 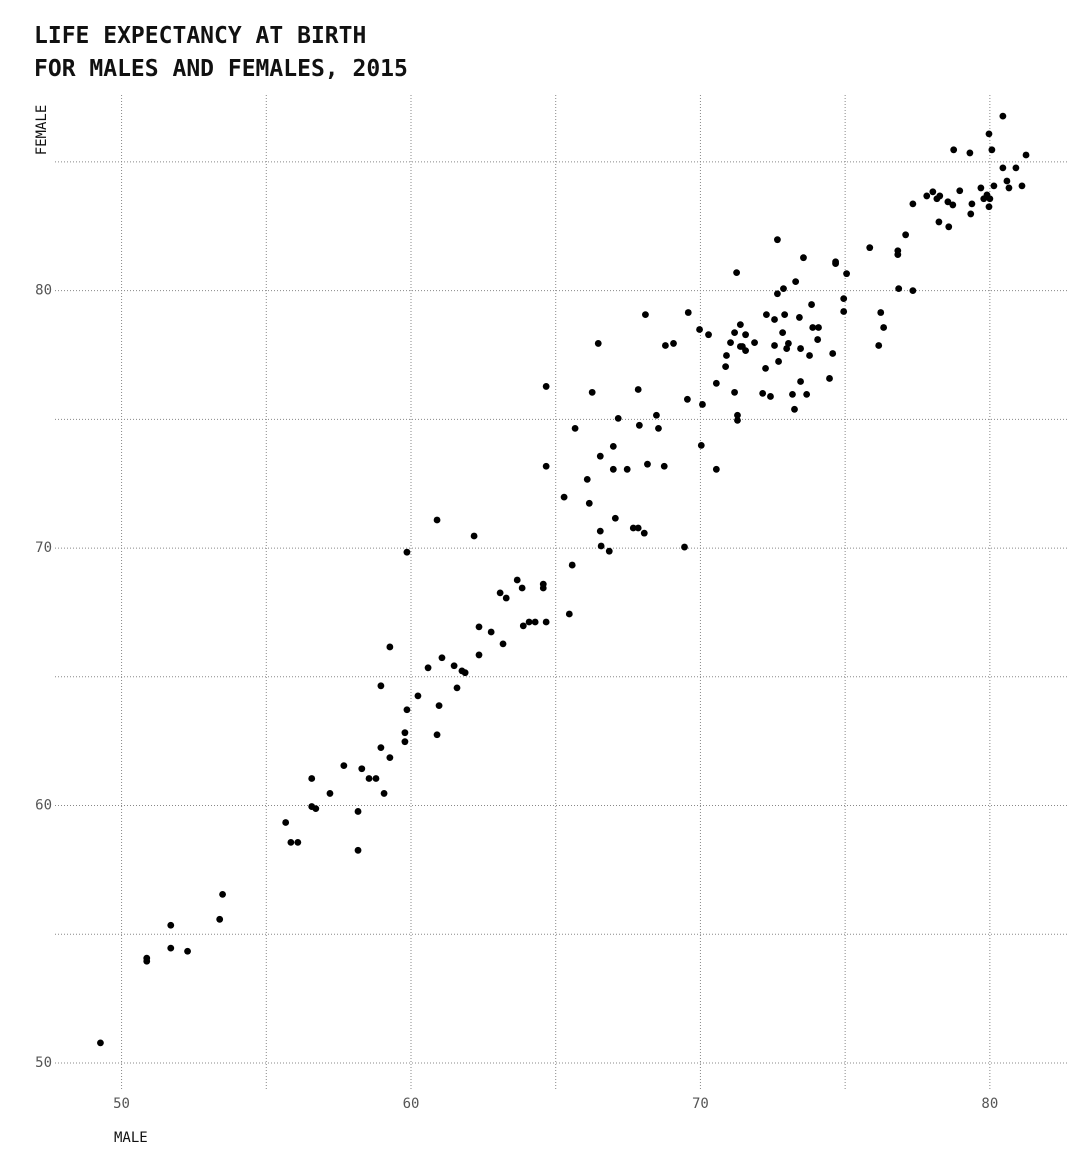 What do you see at coordinates (42, 130) in the screenshot?
I see `y-axis-label: FEMALE` at bounding box center [42, 130].